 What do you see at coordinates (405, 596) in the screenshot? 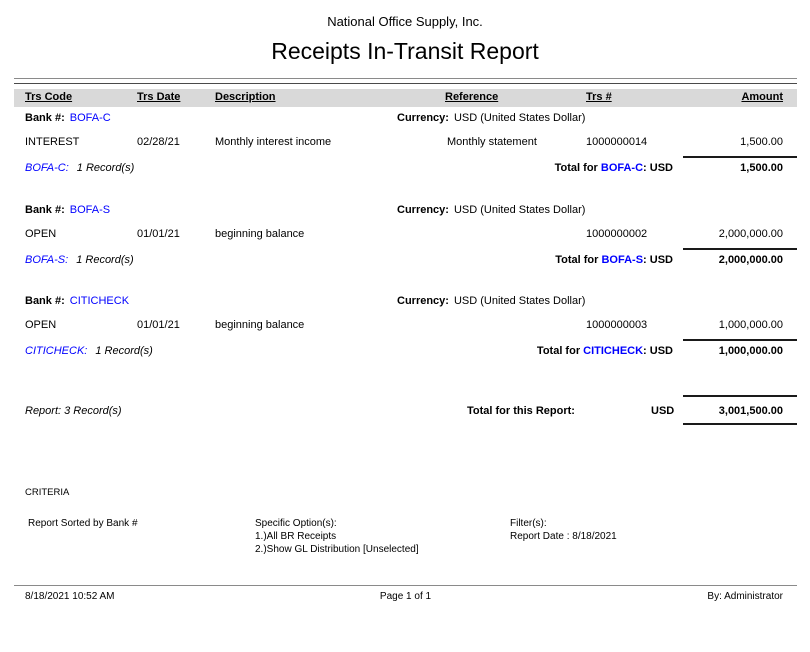
I see `footer-page-number: Page 1 of 1` at bounding box center [405, 596].